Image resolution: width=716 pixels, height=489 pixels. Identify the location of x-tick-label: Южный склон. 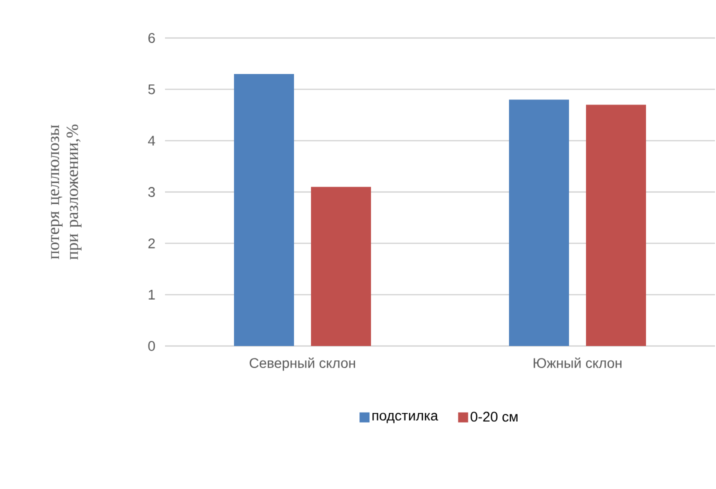
(578, 363).